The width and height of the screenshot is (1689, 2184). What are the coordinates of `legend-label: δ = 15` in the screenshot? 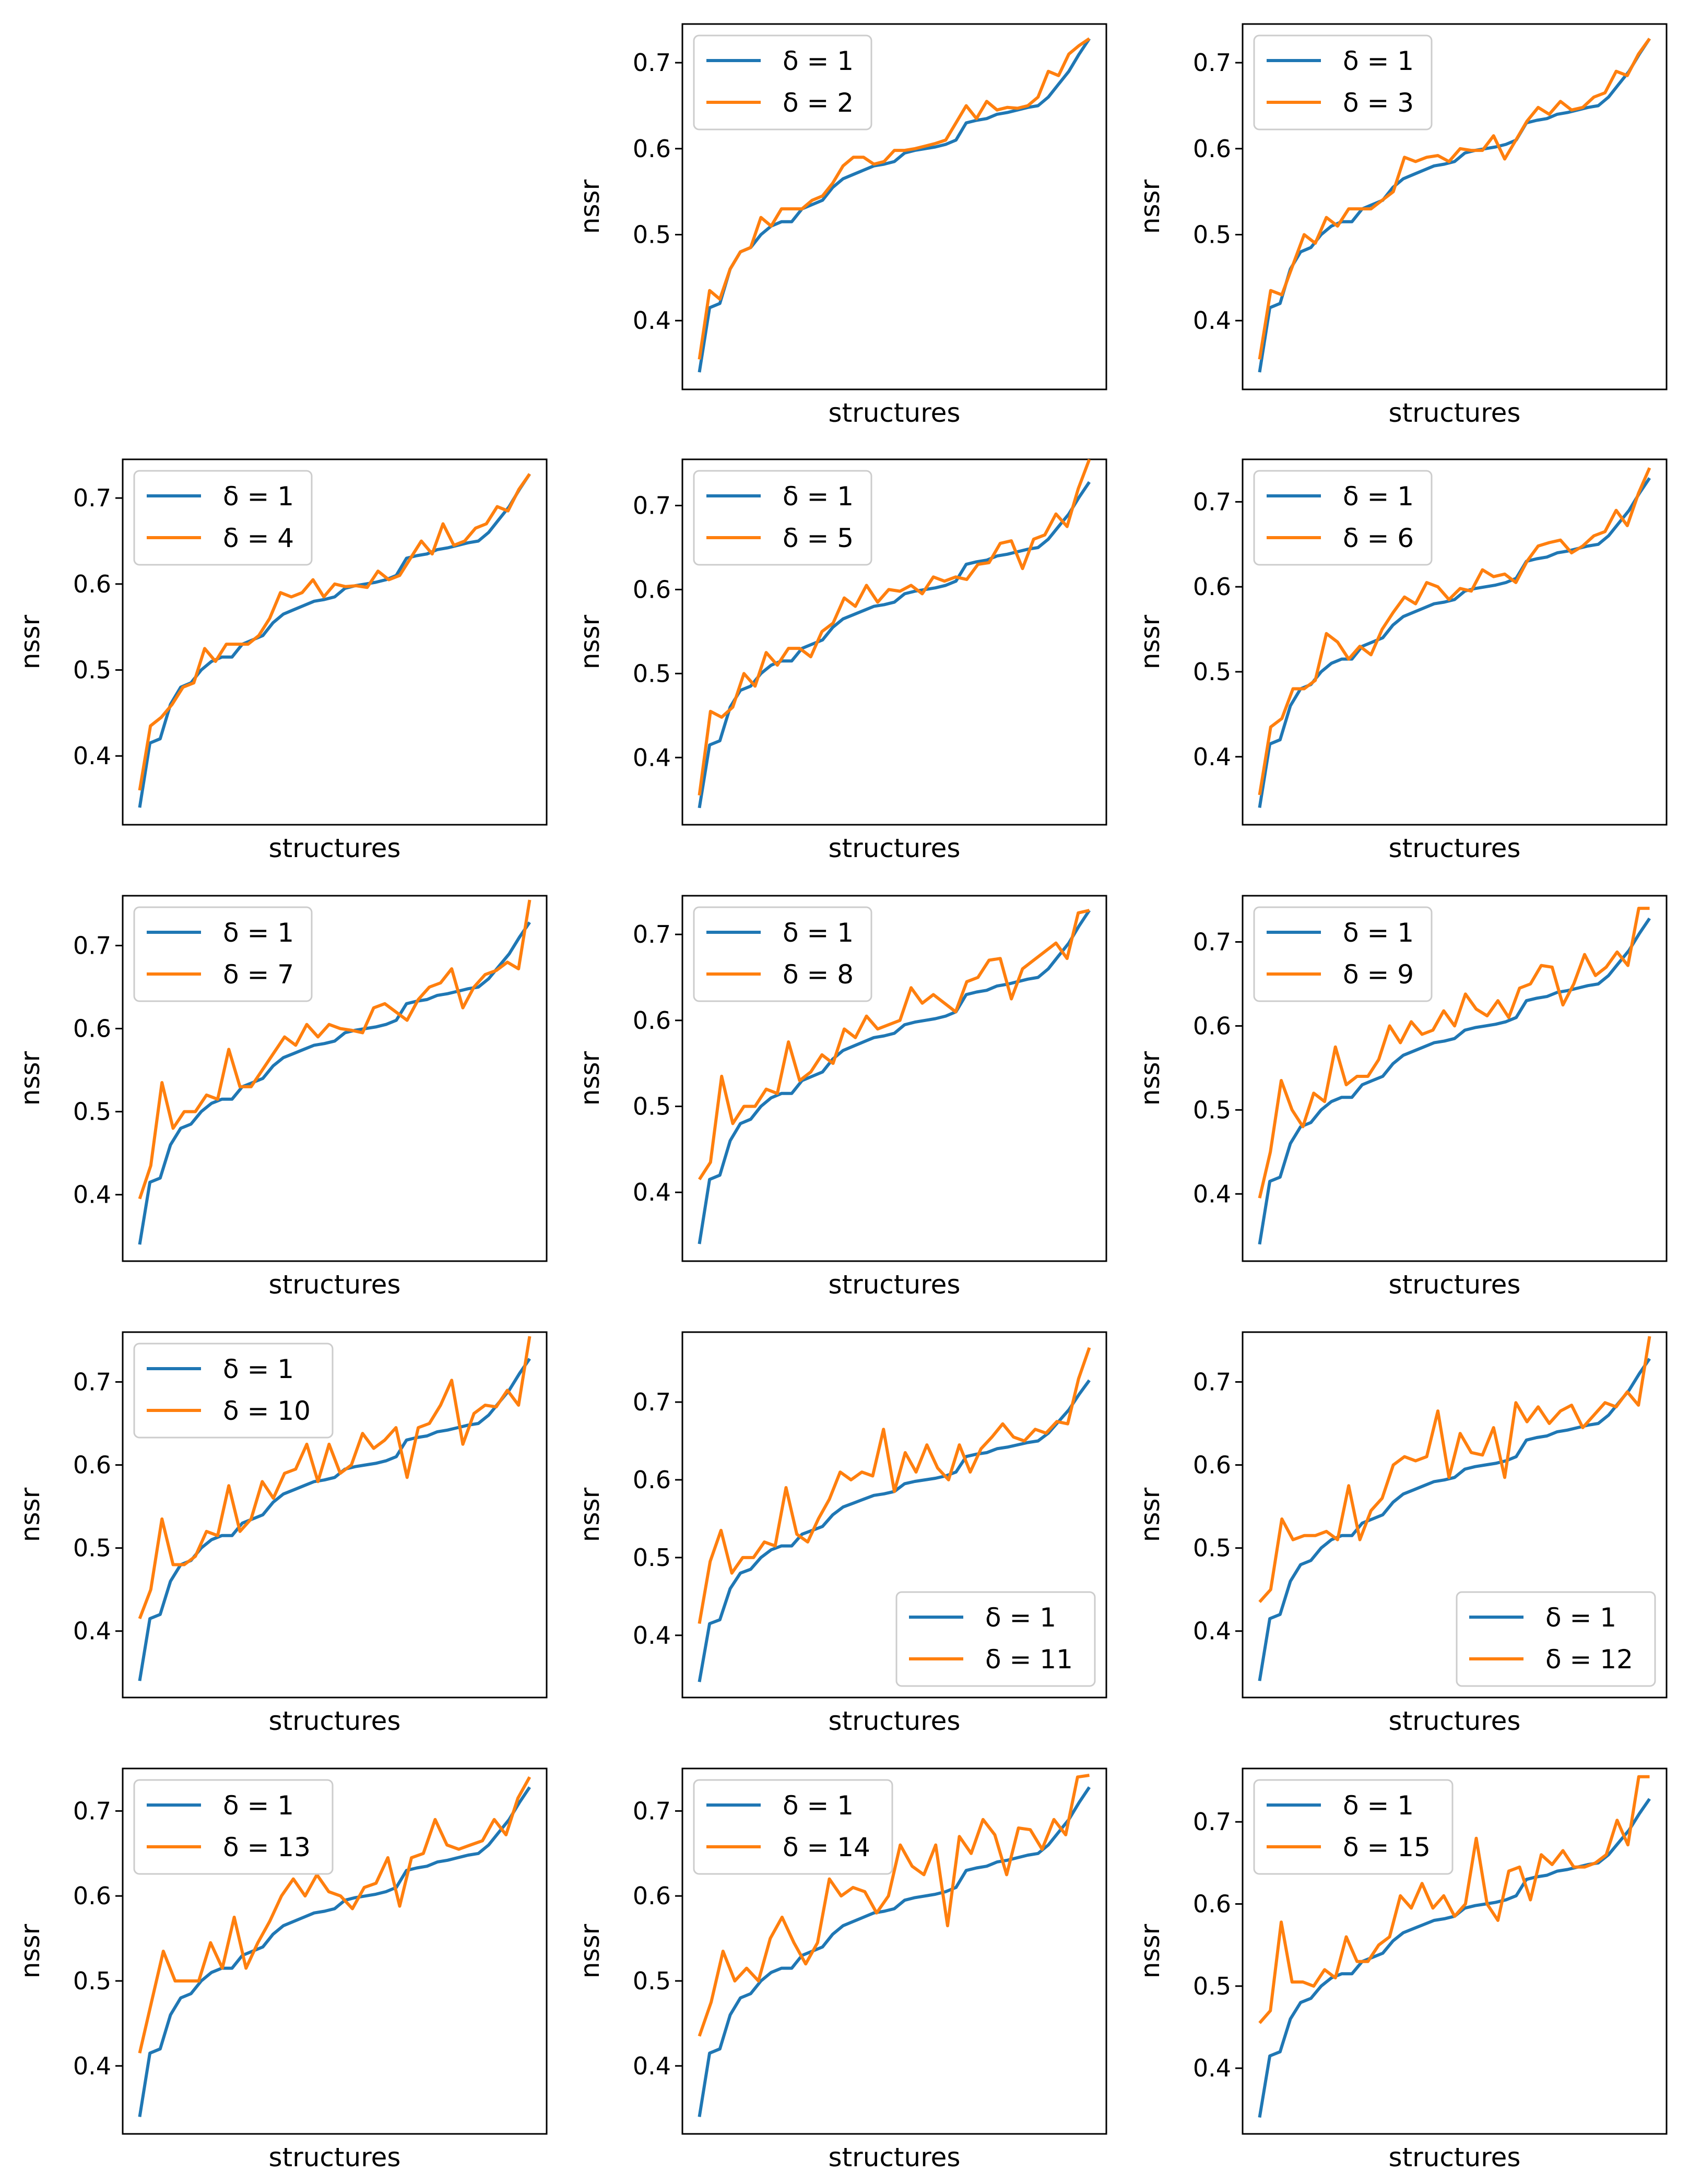 It's located at (1387, 1847).